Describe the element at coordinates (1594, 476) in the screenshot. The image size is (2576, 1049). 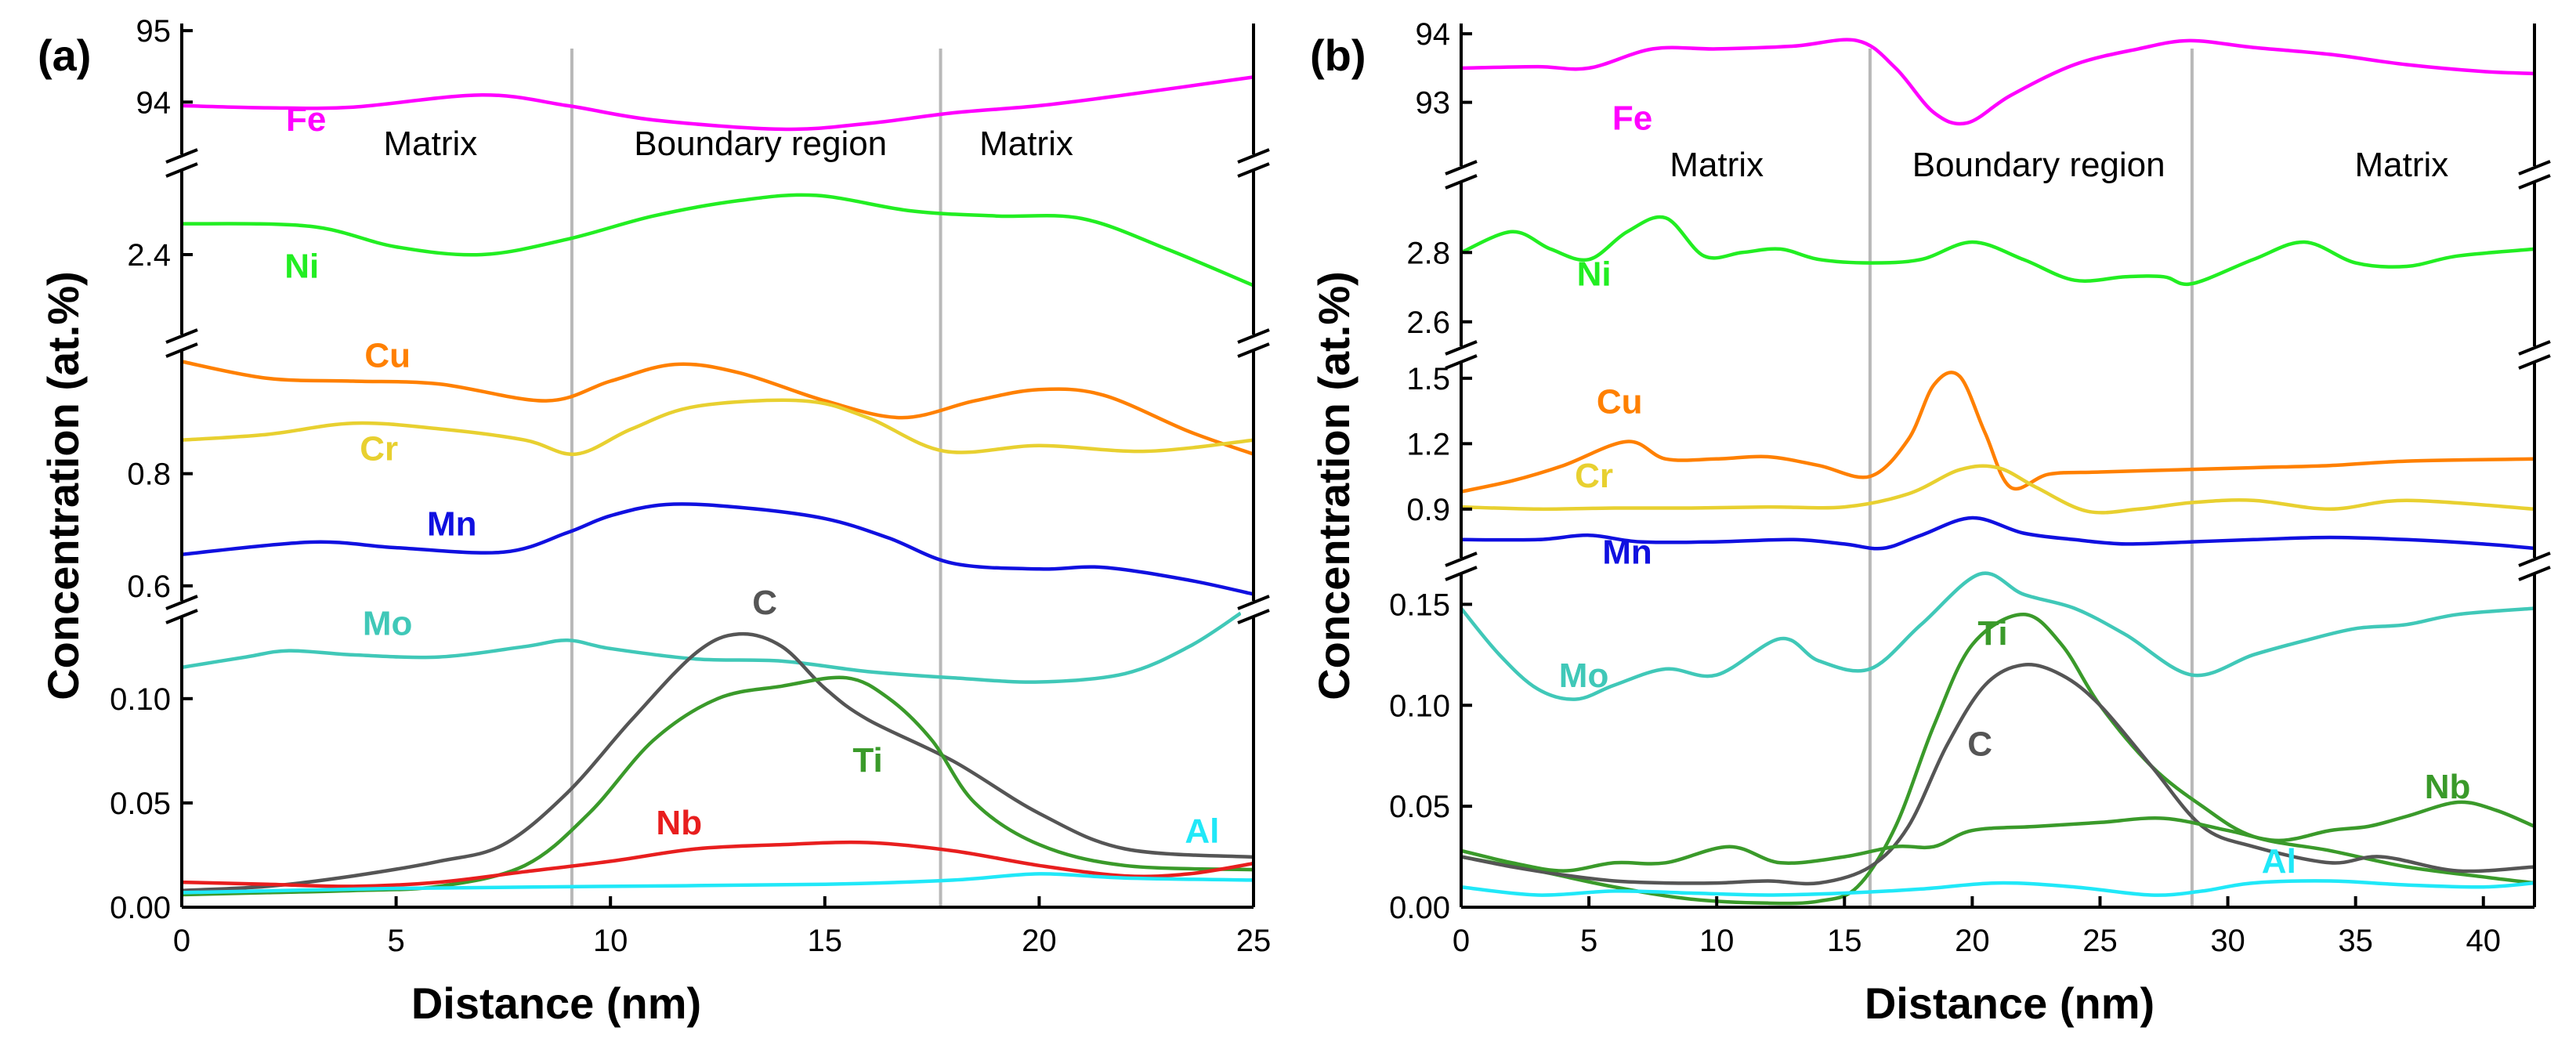
I see `panel-b-cr-label: Cr` at that location.